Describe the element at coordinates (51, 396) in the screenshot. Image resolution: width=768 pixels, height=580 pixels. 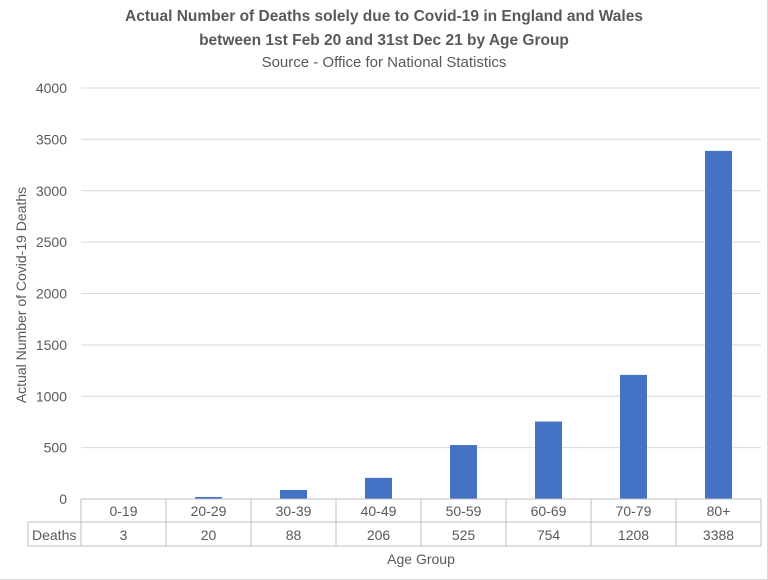
I see `y-tick-label: 1000` at that location.